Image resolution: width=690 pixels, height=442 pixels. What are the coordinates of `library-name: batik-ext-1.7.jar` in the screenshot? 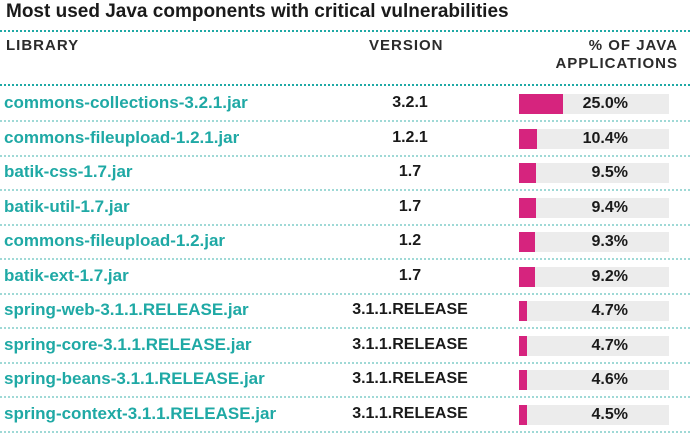 It's located at (66, 275).